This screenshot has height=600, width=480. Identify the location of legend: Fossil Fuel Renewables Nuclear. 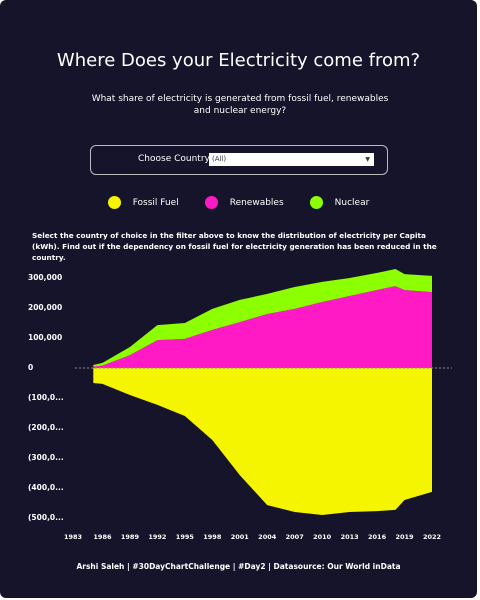
(238, 202).